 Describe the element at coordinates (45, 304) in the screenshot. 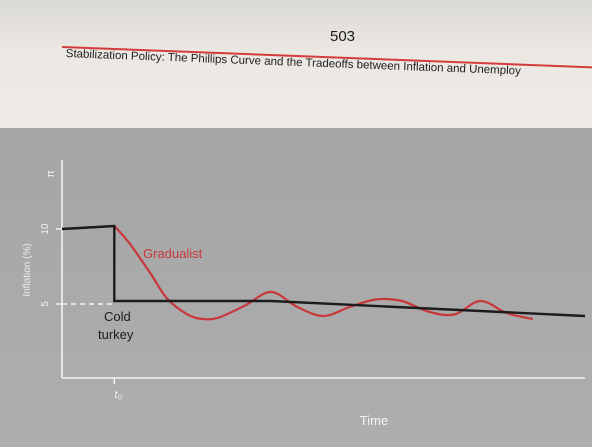

I see `y-tick-label: 5` at that location.